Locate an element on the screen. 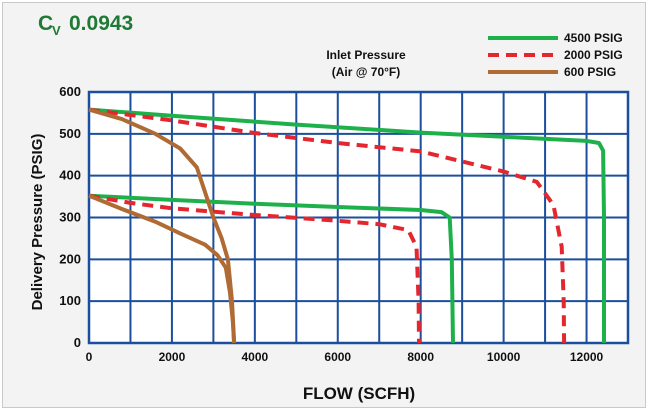 This screenshot has height=412, width=650. y-tick-label: 200 is located at coordinates (70, 258).